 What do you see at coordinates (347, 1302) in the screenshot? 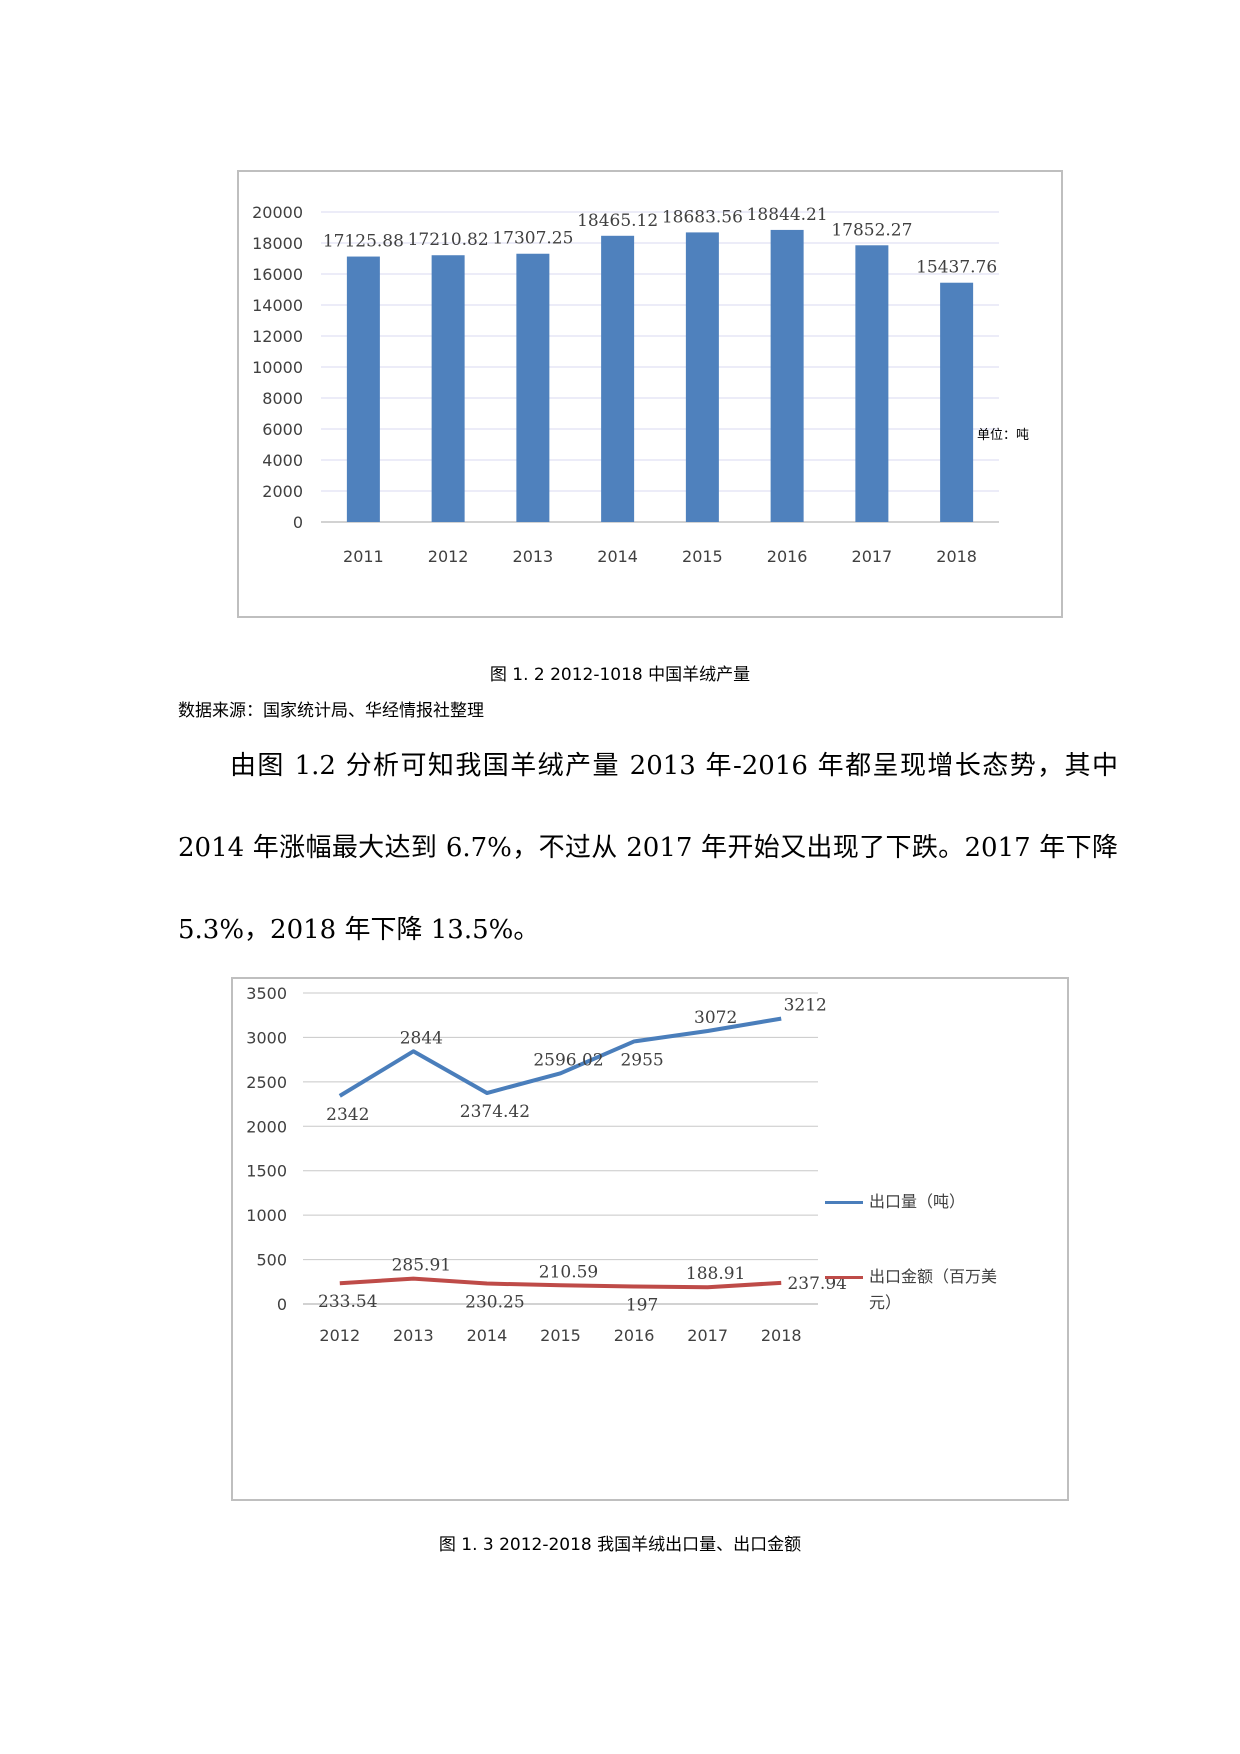
I see `data-point-label: 233.54` at bounding box center [347, 1302].